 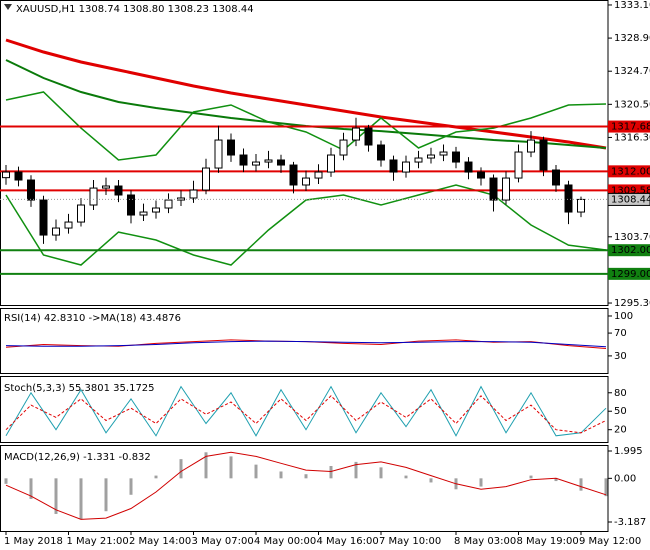 I want to click on level-label: 1312.00, so click(x=630, y=171).